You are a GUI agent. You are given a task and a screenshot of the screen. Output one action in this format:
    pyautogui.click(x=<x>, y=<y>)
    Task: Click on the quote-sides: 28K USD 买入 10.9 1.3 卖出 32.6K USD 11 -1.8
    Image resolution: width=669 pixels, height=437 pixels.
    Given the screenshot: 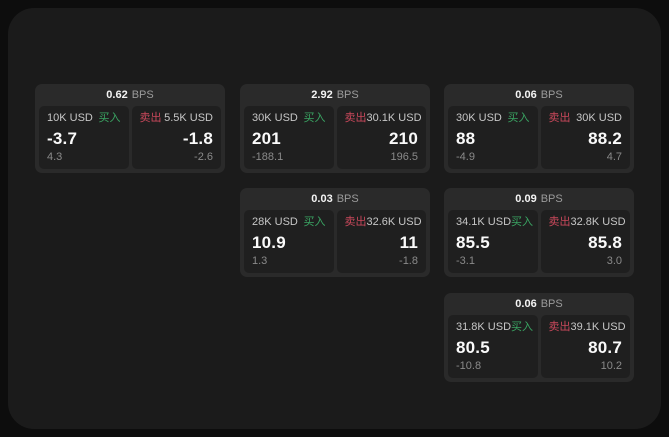 What is the action you would take?
    pyautogui.click(x=335, y=243)
    